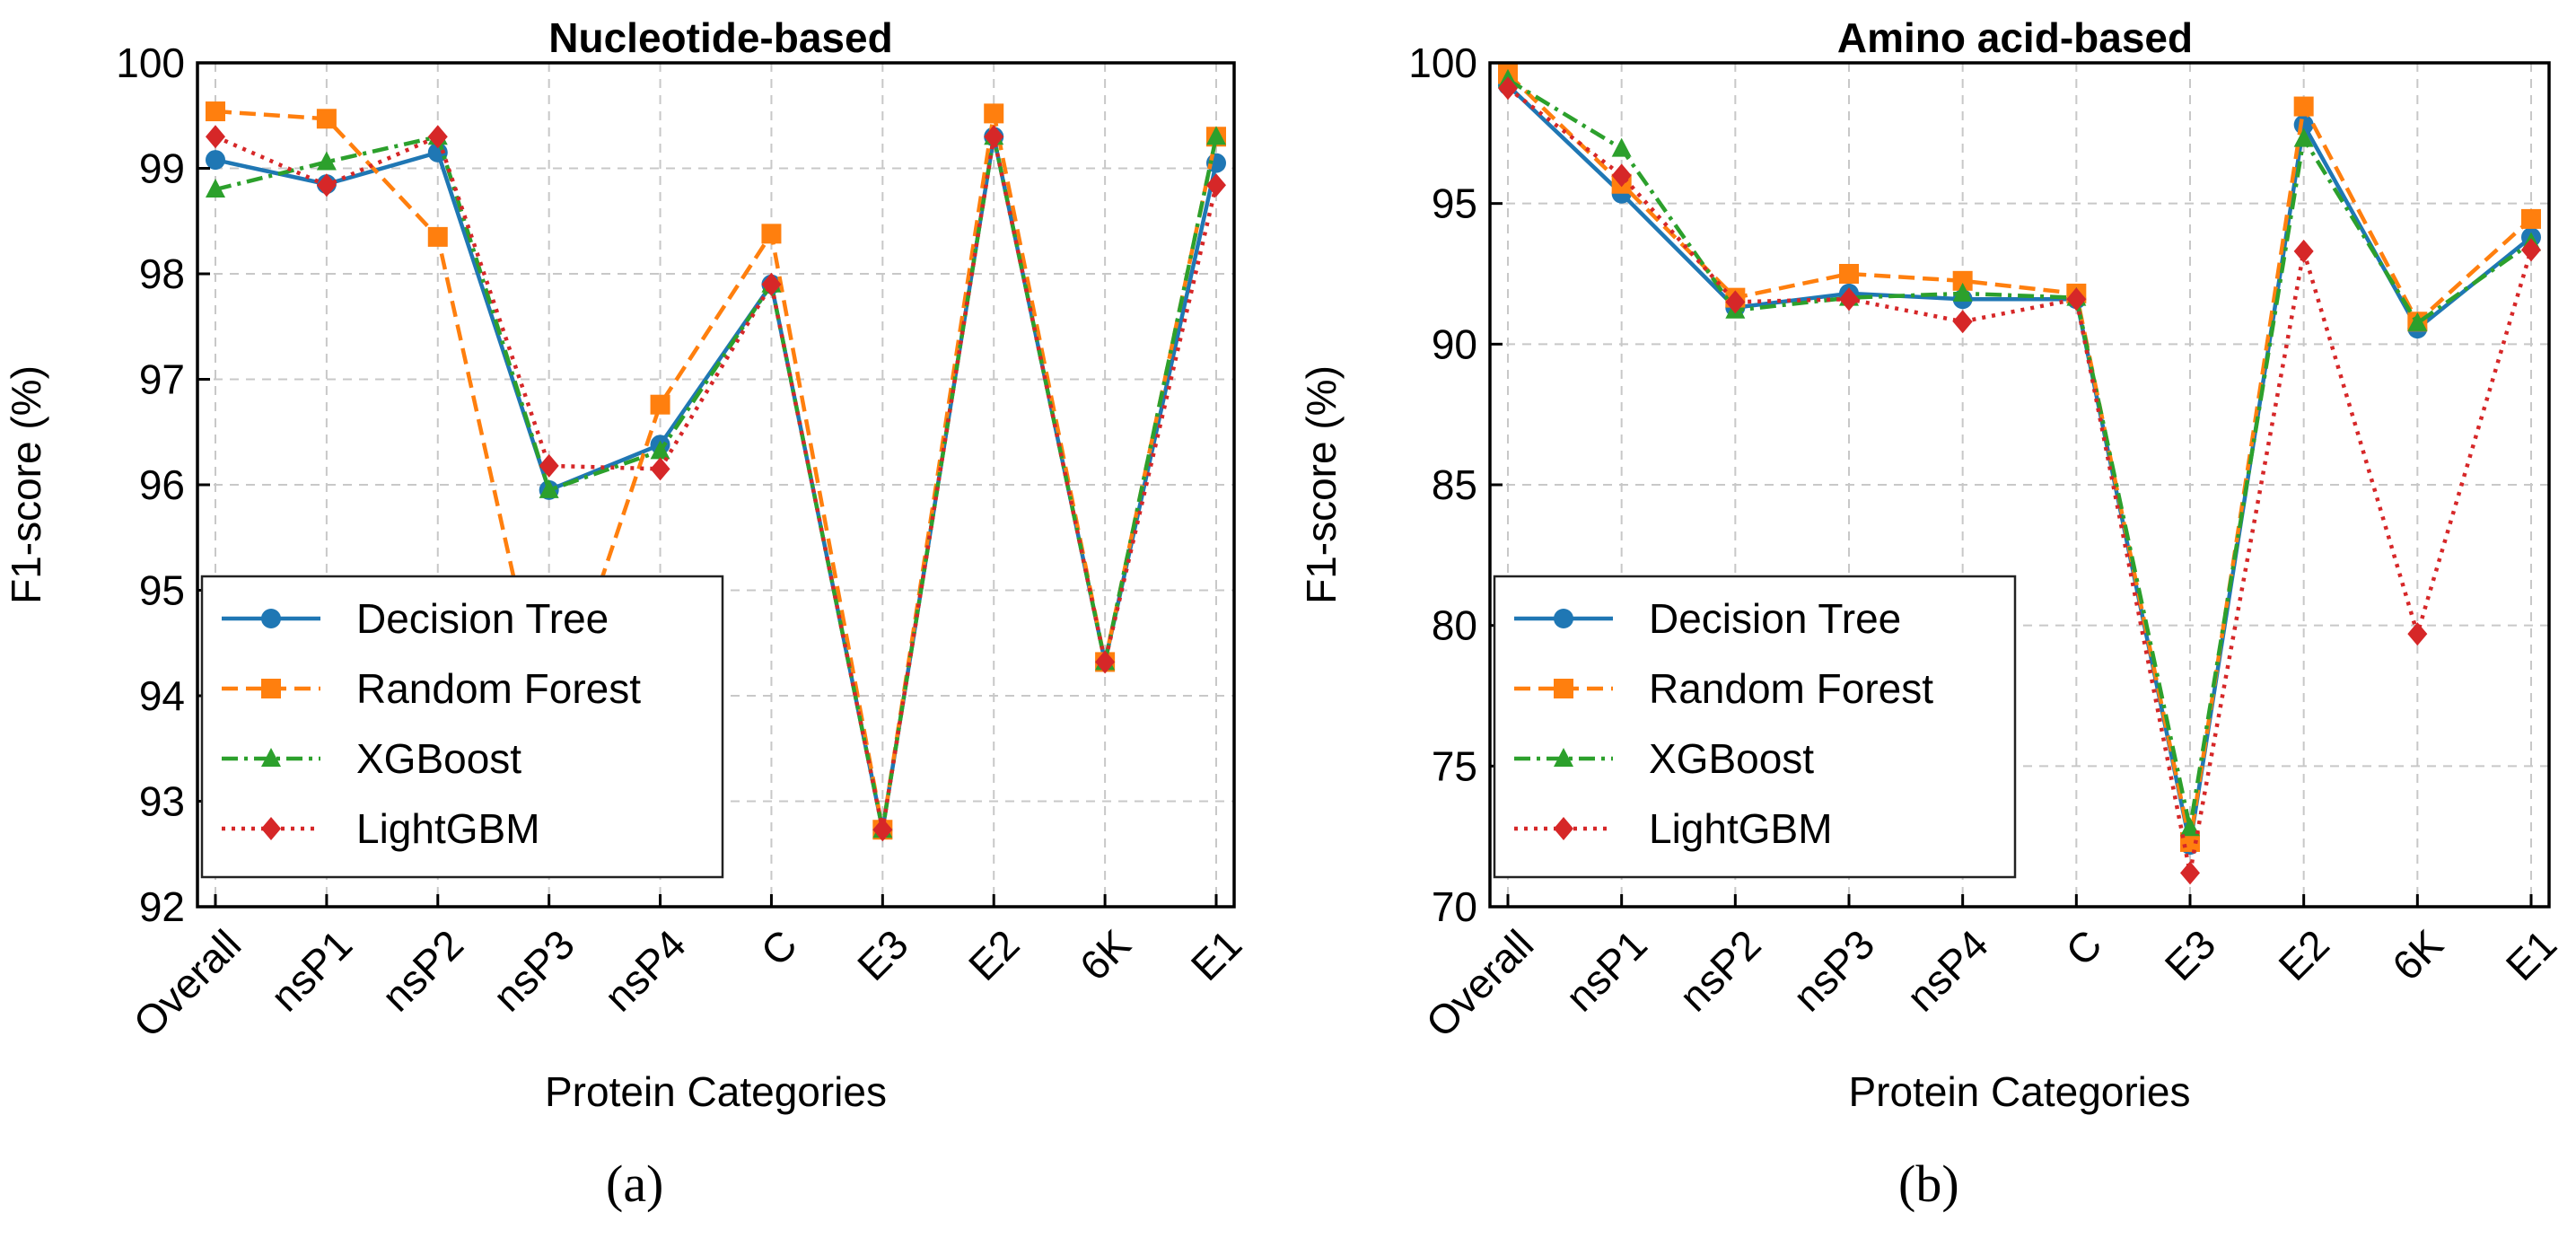 The width and height of the screenshot is (2576, 1238). I want to click on x-axis-label: Protein Categories, so click(2020, 1091).